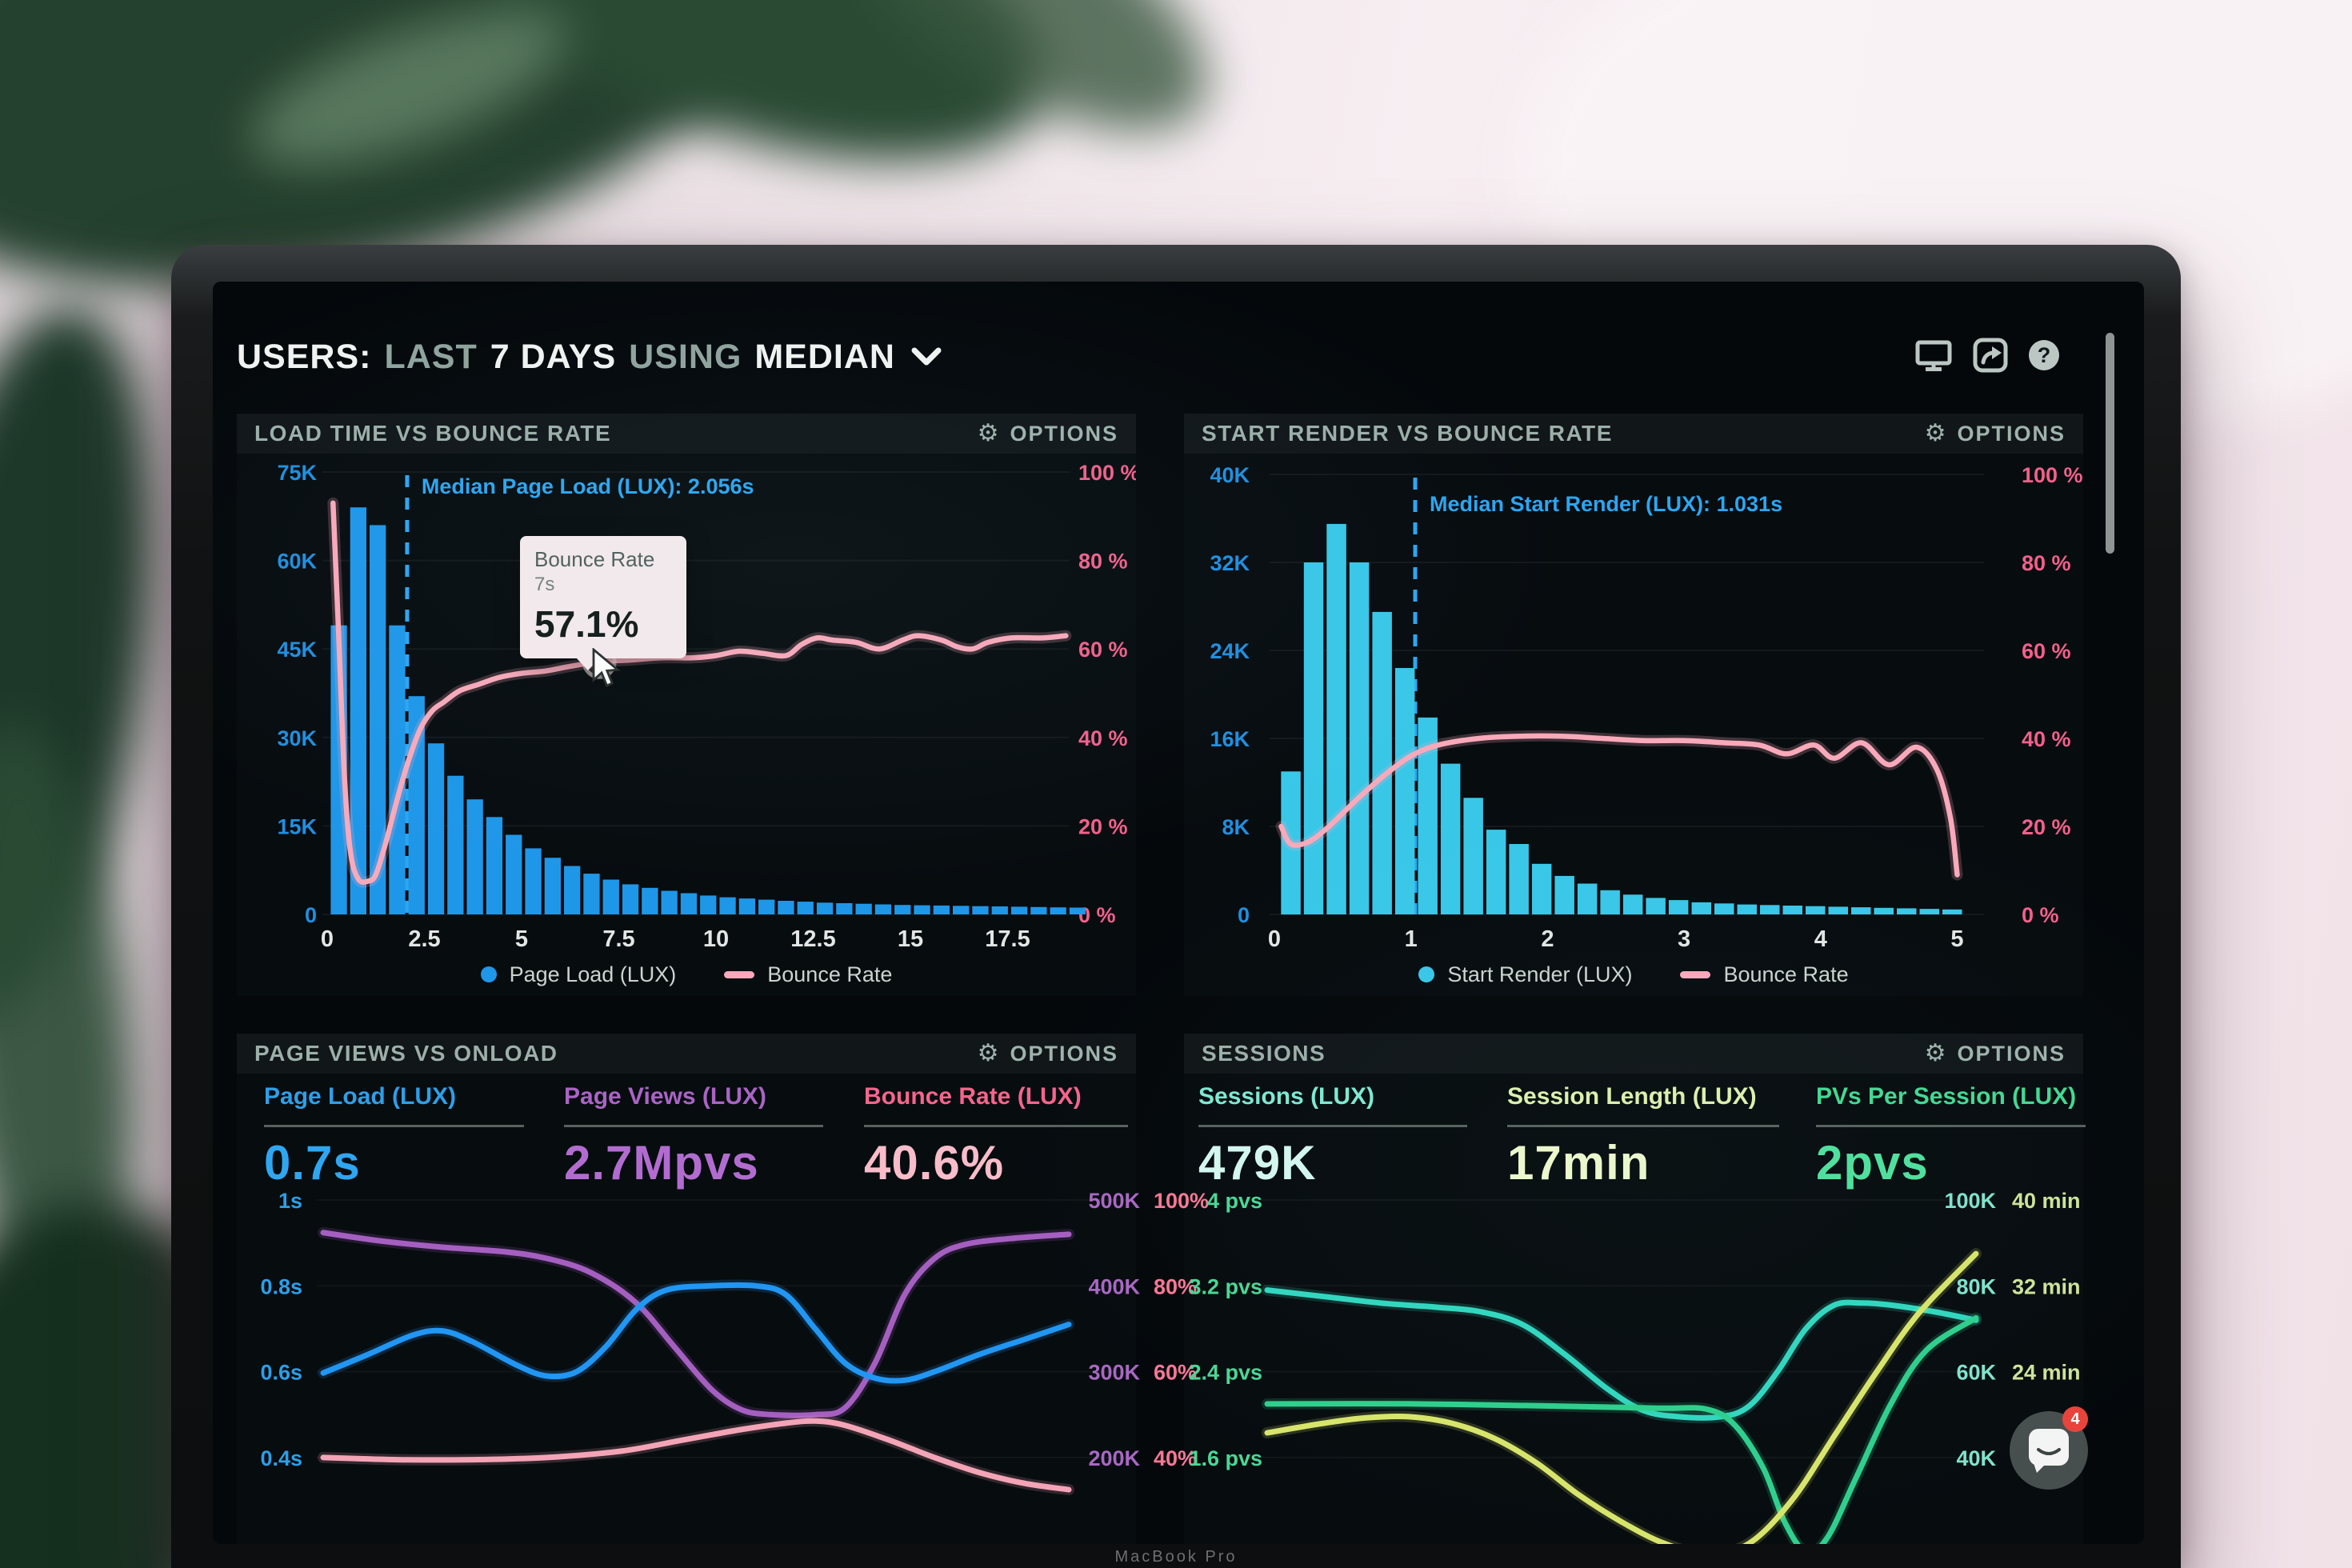  What do you see at coordinates (910, 939) in the screenshot?
I see `svg-text: 15` at bounding box center [910, 939].